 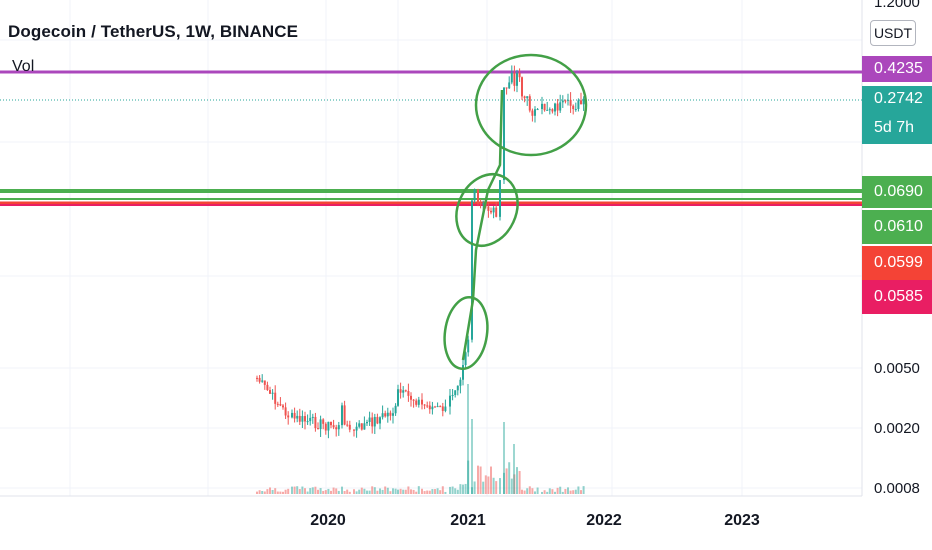 What do you see at coordinates (23, 66) in the screenshot?
I see `volume-legend: Vol` at bounding box center [23, 66].